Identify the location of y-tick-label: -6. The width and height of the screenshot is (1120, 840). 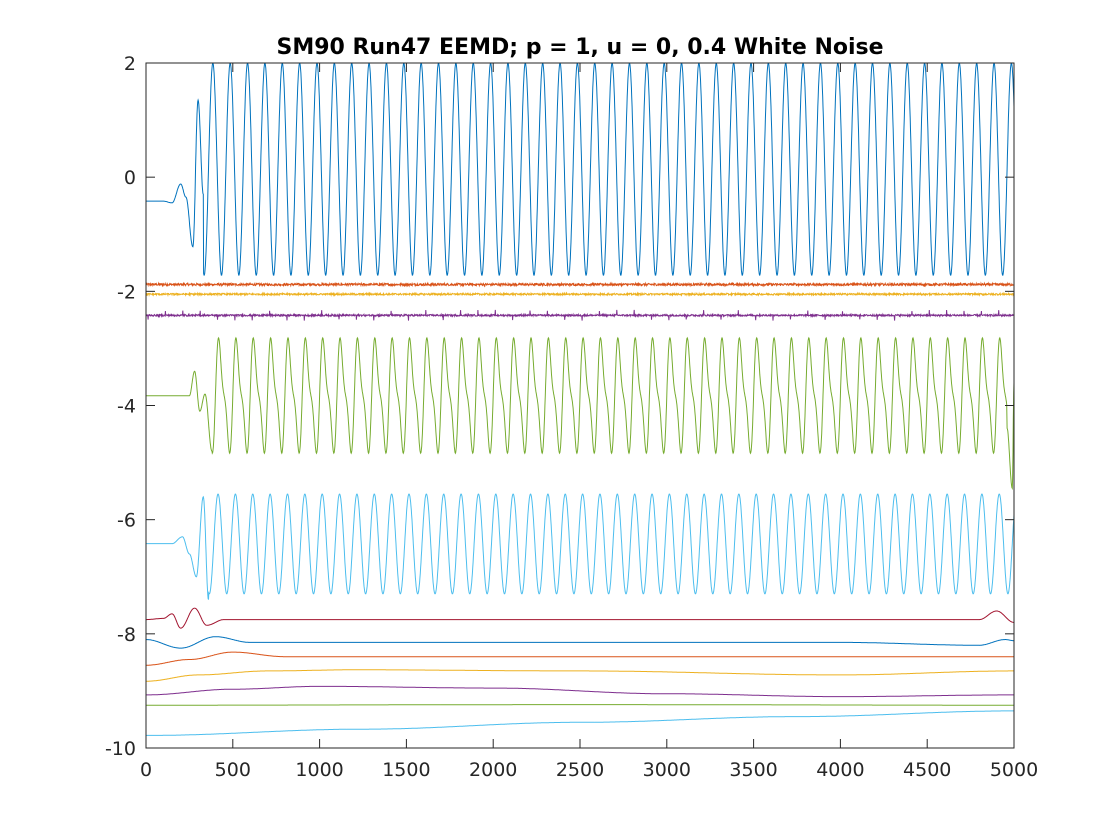
(126, 521).